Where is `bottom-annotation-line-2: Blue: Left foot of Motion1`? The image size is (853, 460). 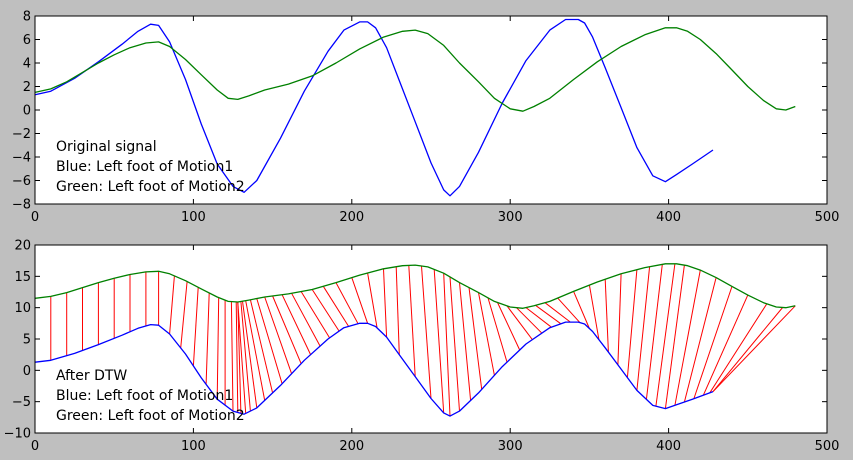
bottom-annotation-line-2: Blue: Left foot of Motion1 is located at coordinates (144, 396).